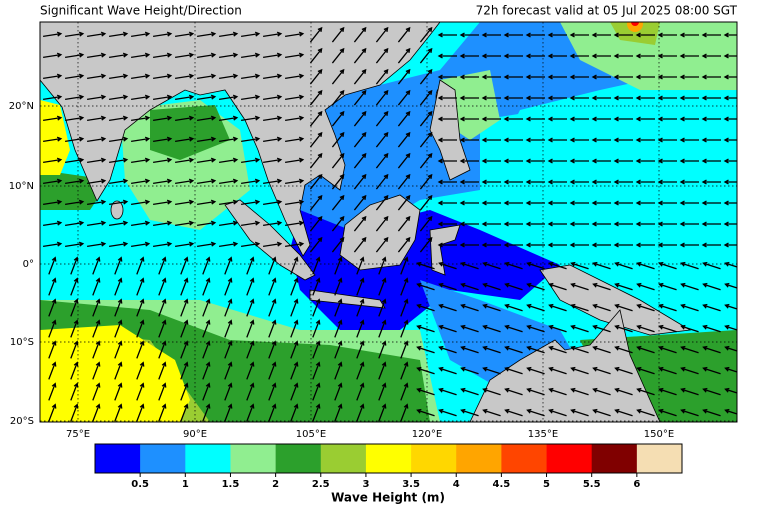 This screenshot has height=508, width=762. What do you see at coordinates (543, 434) in the screenshot?
I see `lon-label: 135°E` at bounding box center [543, 434].